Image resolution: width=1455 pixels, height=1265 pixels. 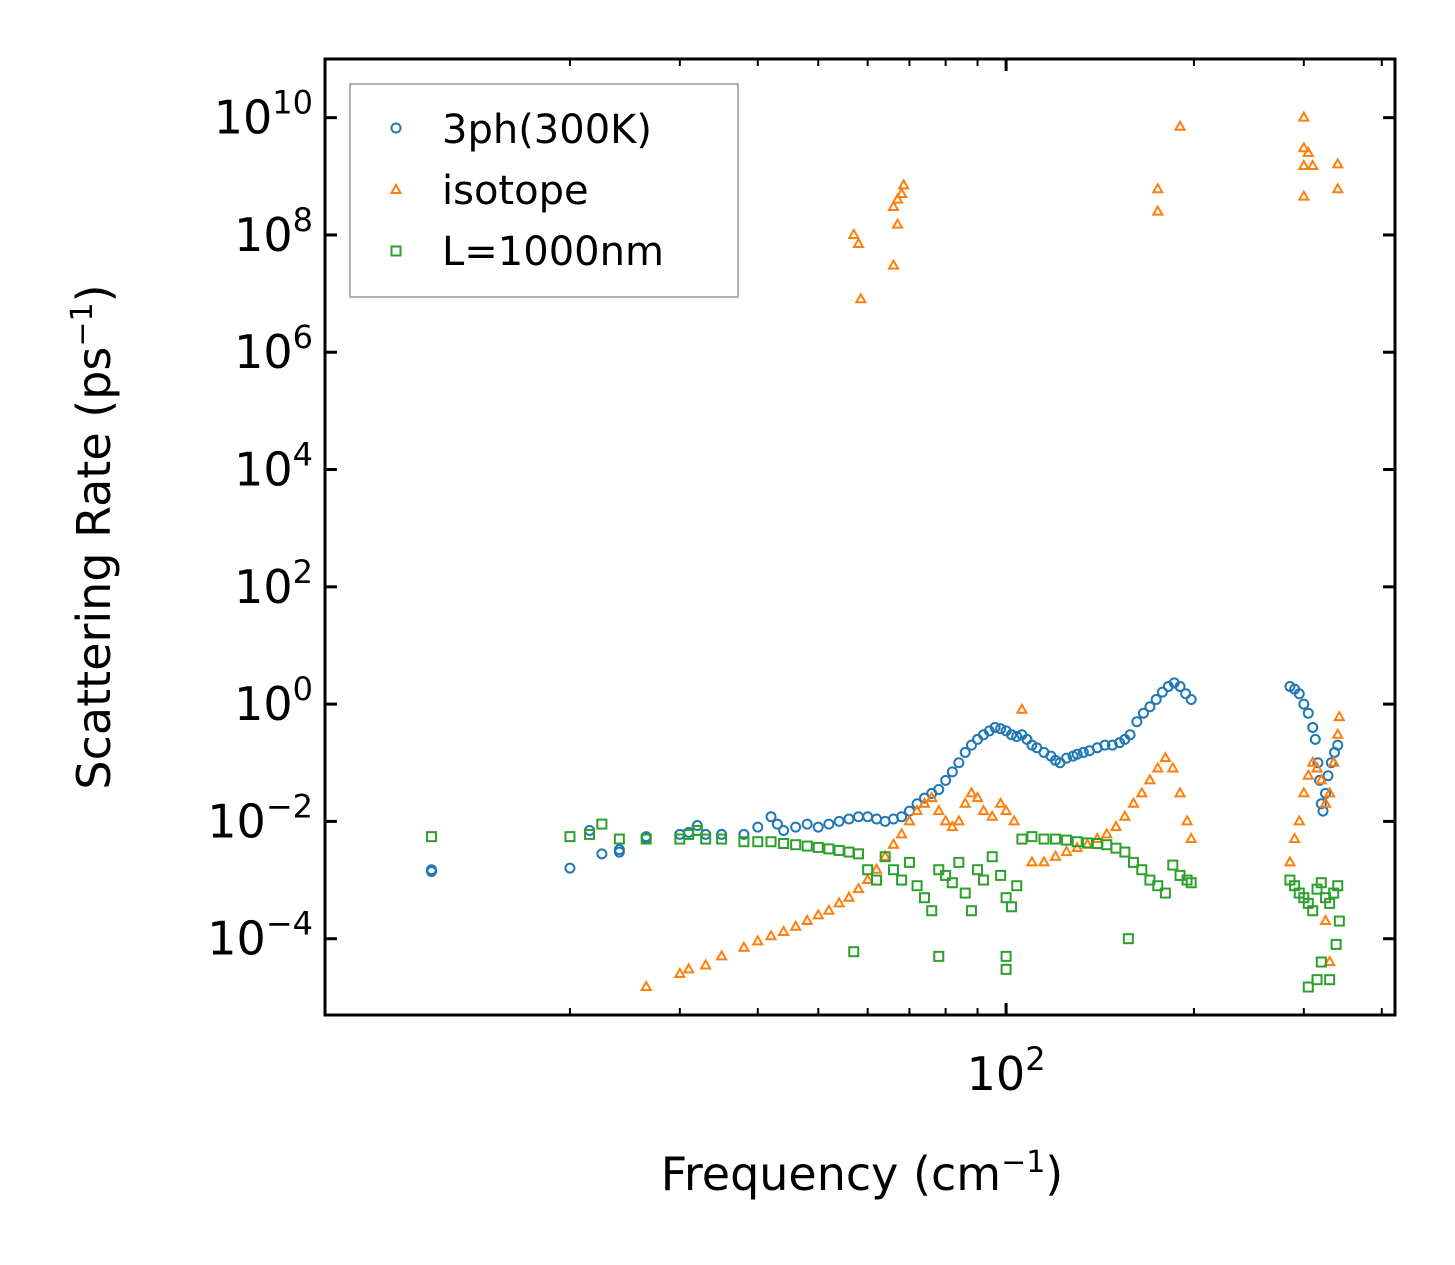 What do you see at coordinates (515, 191) in the screenshot?
I see `legend-label-isotope: isotope` at bounding box center [515, 191].